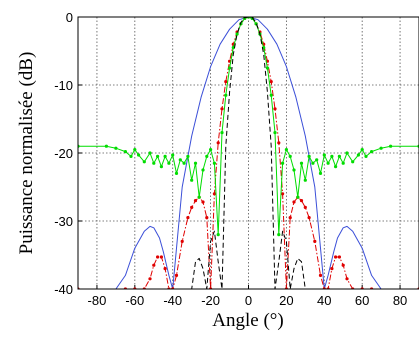 The height and width of the screenshot is (341, 419). Describe the element at coordinates (97, 300) in the screenshot. I see `x-tick-label: -80` at that location.